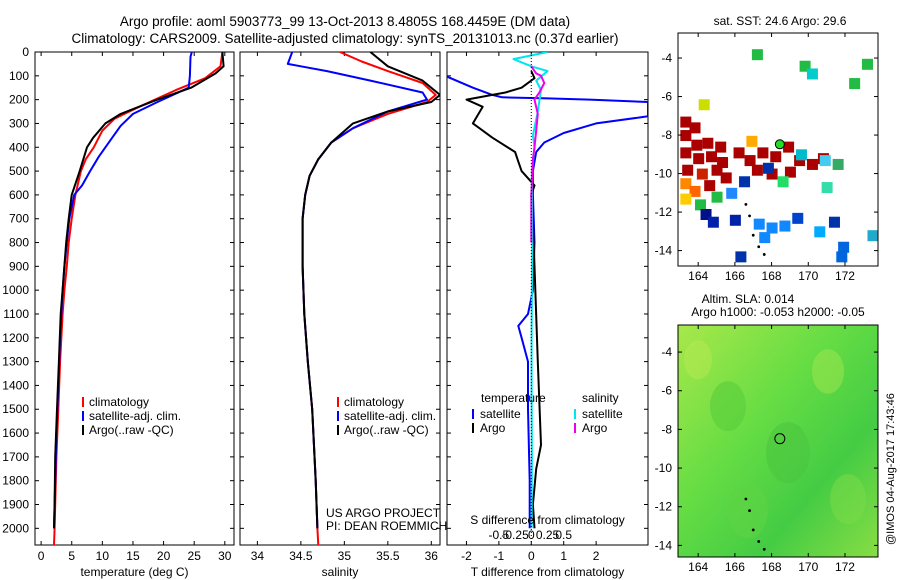 The width and height of the screenshot is (900, 580). I want to click on map-y-tick-label: -12, so click(664, 212).